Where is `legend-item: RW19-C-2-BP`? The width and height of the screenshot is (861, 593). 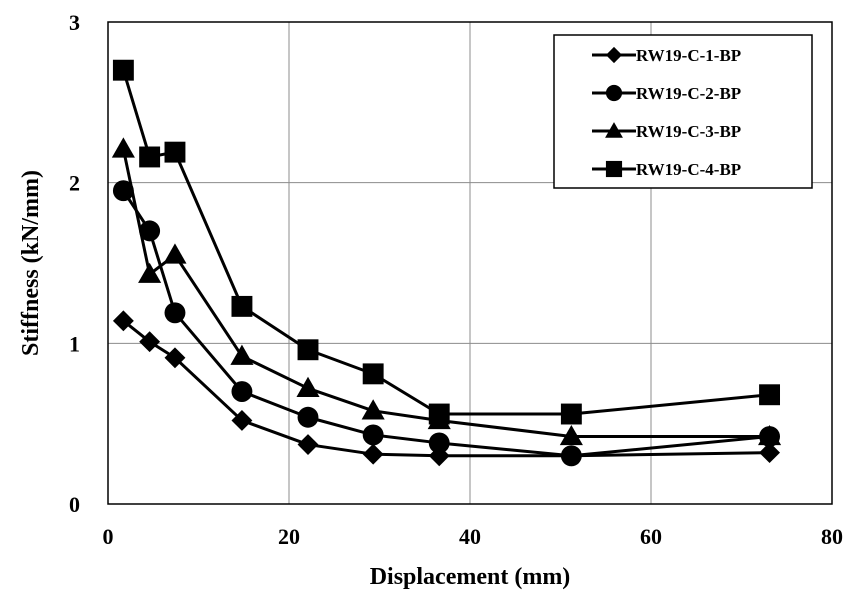 legend-item: RW19-C-2-BP is located at coordinates (666, 93).